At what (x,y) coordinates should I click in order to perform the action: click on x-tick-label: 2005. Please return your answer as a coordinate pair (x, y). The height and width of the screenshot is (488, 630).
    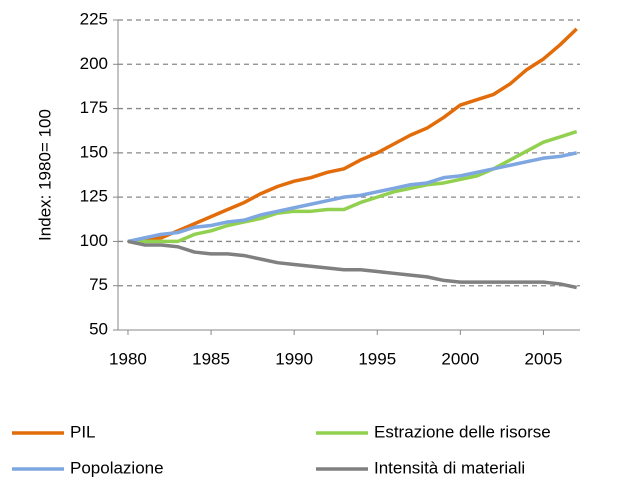
    Looking at the image, I should click on (544, 358).